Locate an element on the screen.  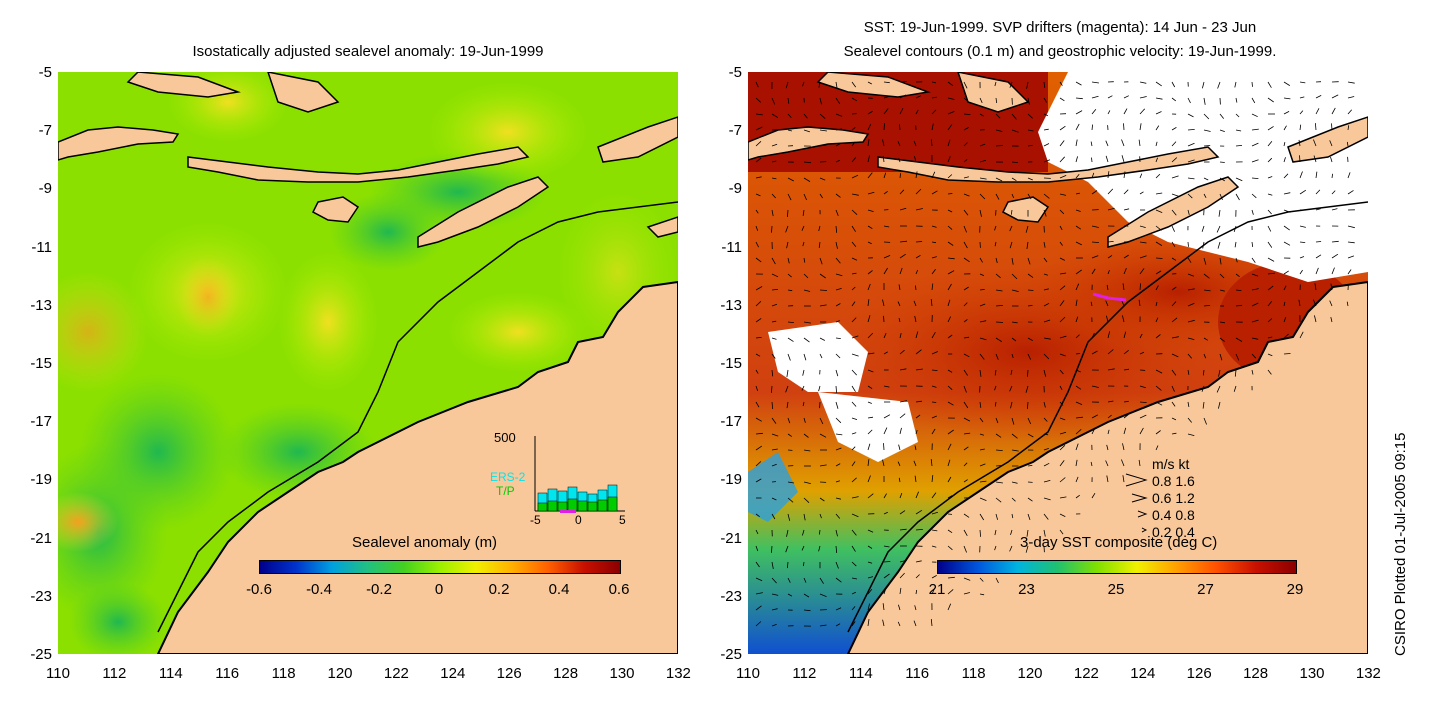
lon-tick-label: 128 is located at coordinates (566, 673).